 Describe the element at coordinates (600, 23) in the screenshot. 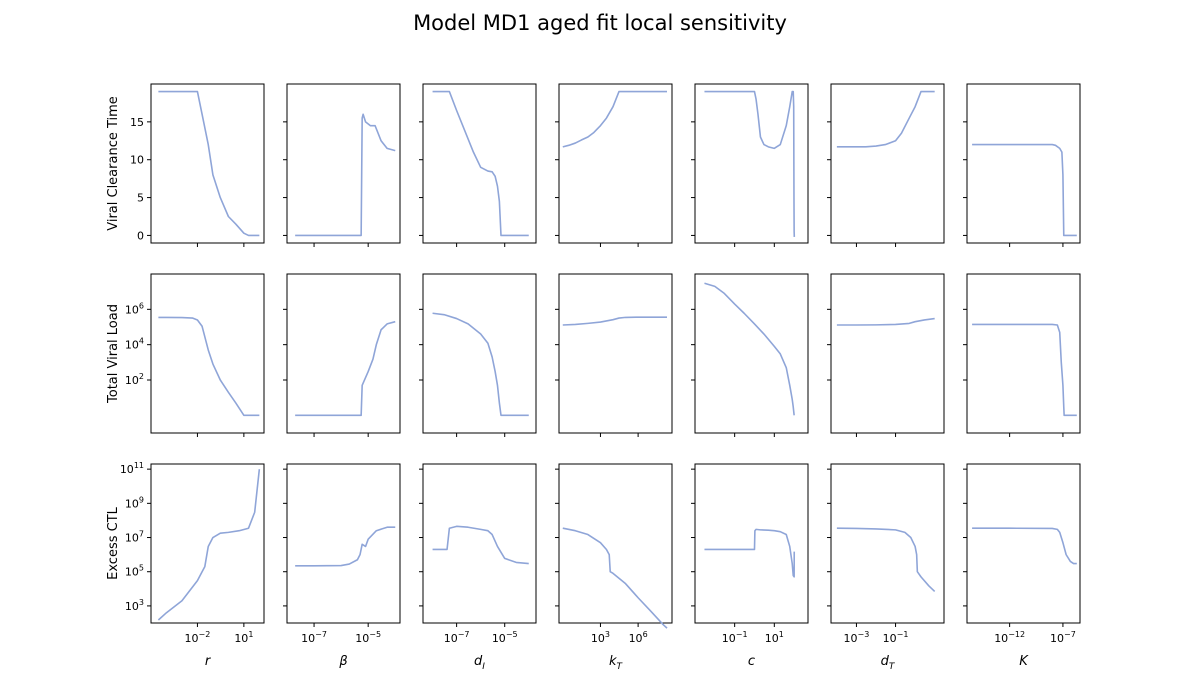

I see `figure-title: Model MD1 aged fit local sensitivity` at that location.